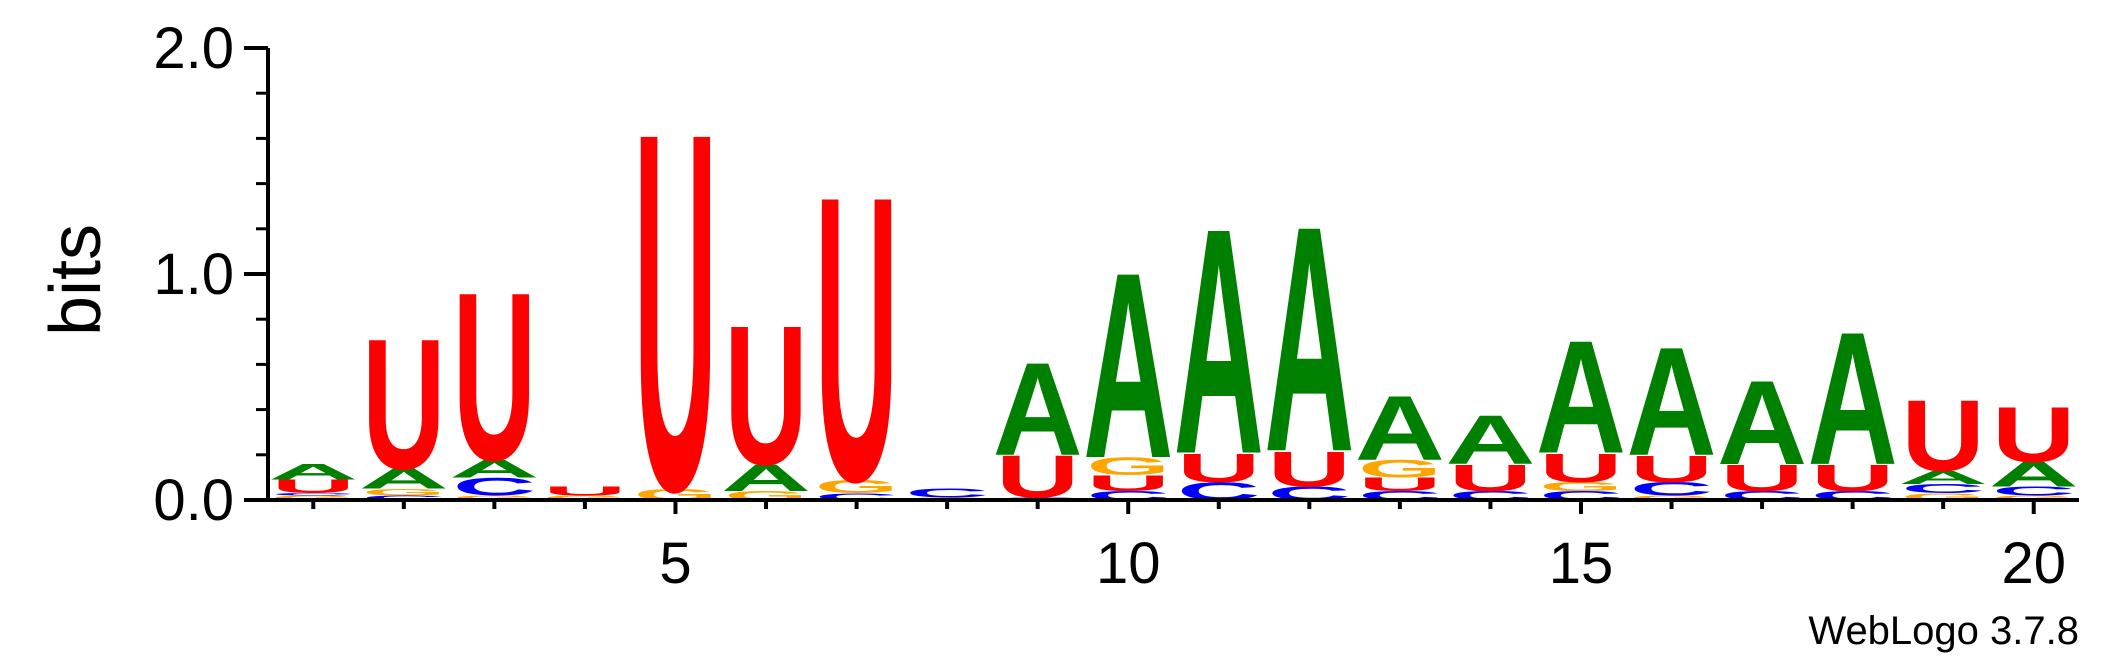 Image resolution: width=2117 pixels, height=667 pixels. Describe the element at coordinates (1400, 428) in the screenshot. I see `logo-letter-pos13-A: A` at that location.